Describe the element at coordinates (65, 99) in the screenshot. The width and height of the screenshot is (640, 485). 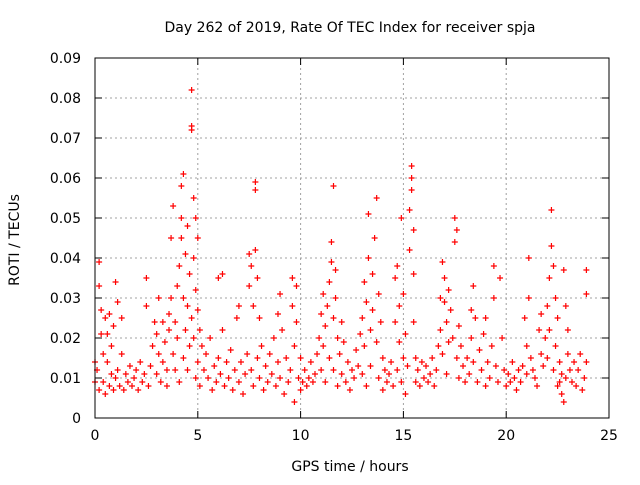
I see `y-tick-label: 0.08` at that location.